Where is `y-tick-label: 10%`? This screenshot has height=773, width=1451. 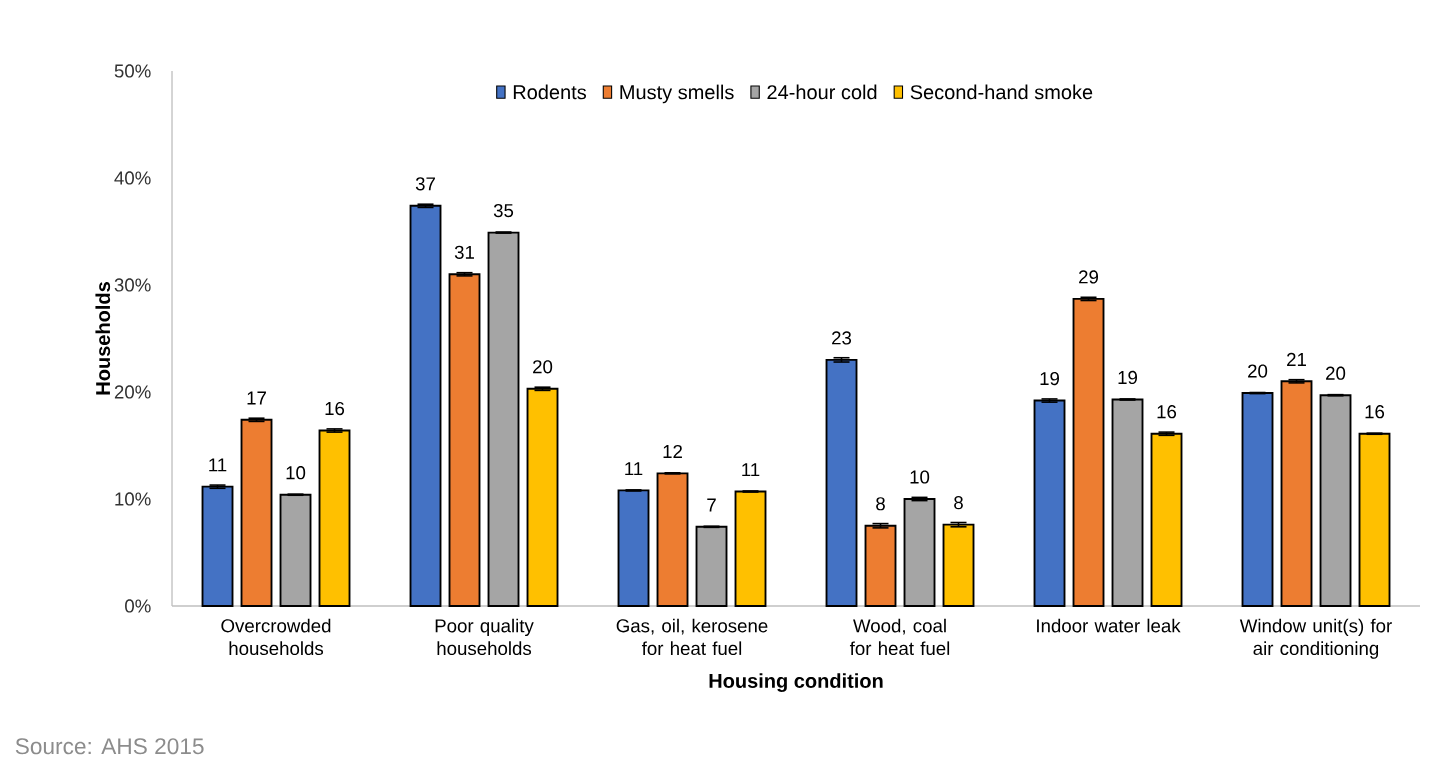 y-tick-label: 10% is located at coordinates (133, 499).